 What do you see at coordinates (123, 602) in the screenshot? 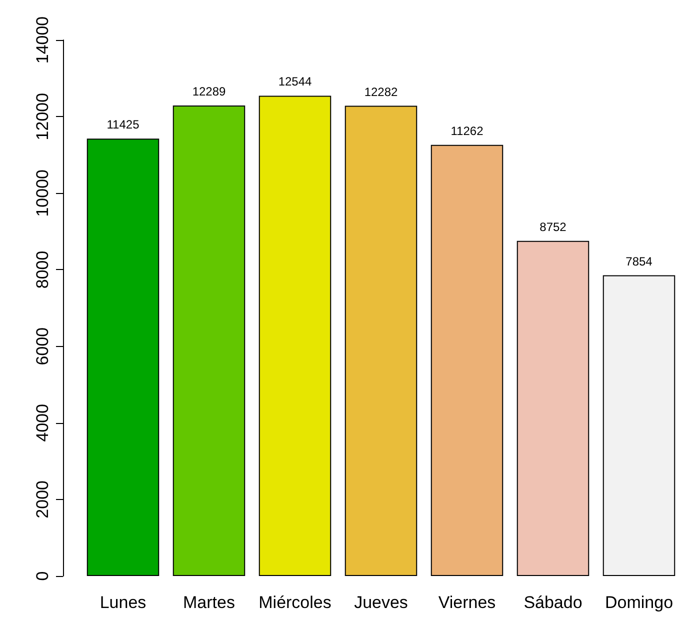
I see `x-tick-label: Lunes` at bounding box center [123, 602].